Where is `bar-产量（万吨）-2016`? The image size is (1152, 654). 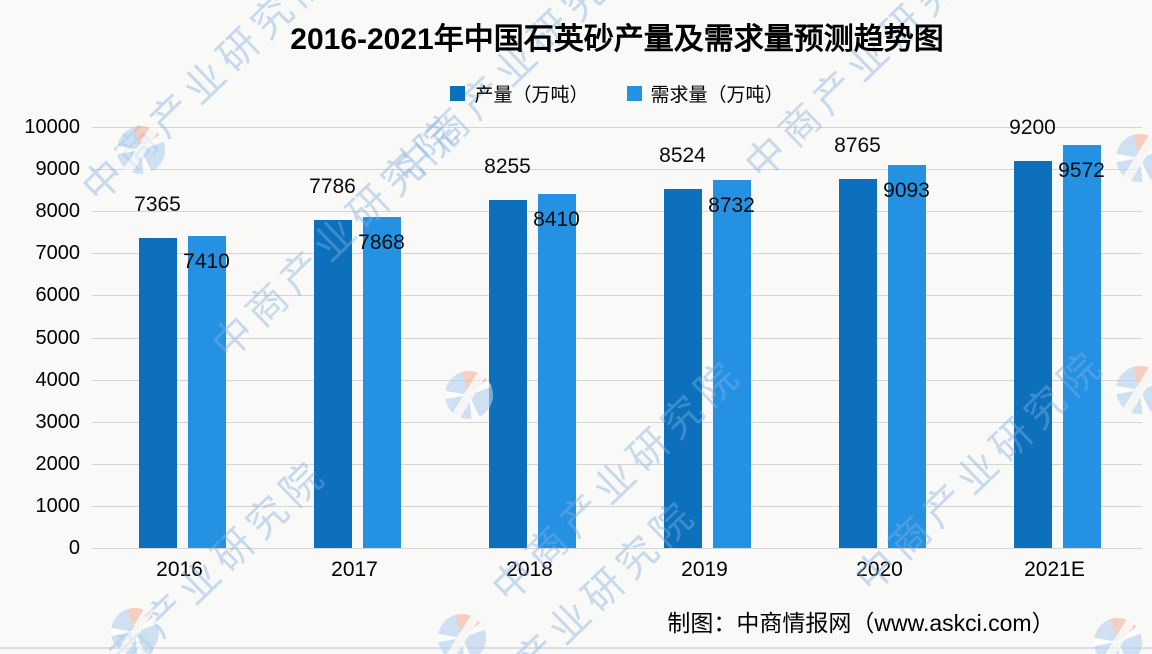 bar-产量（万吨）-2016 is located at coordinates (157, 392).